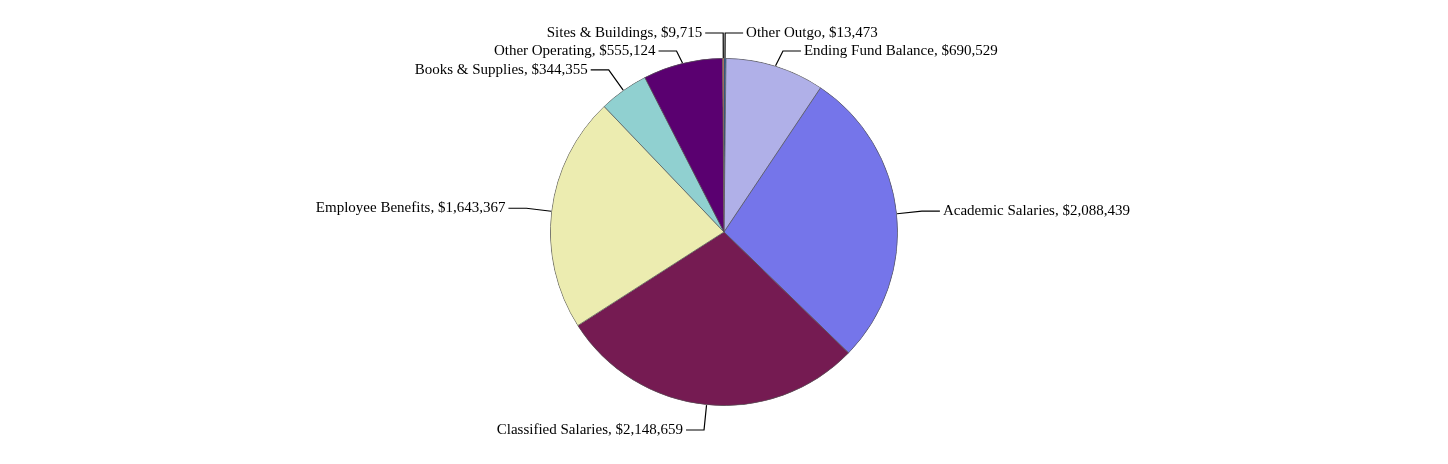 This screenshot has width=1448, height=464. Describe the element at coordinates (812, 31) in the screenshot. I see `slice-label: Other Outgo, $13,473` at that location.